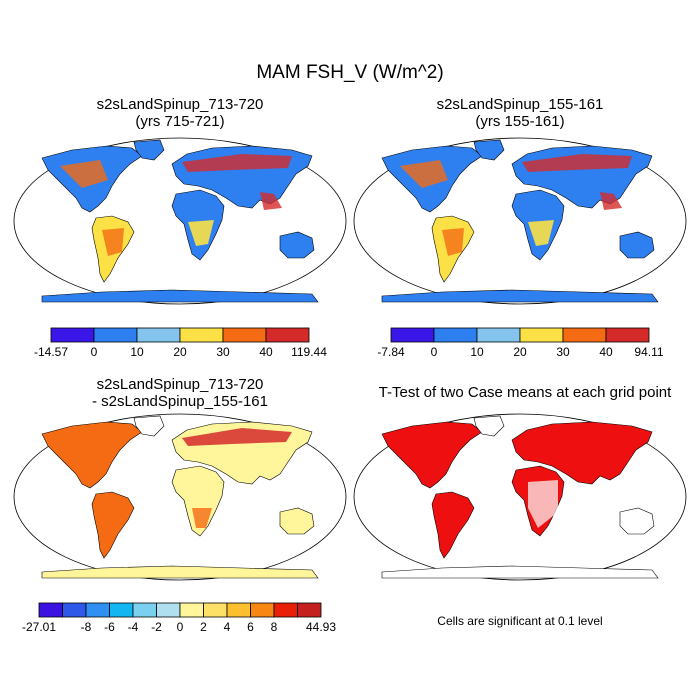 The height and width of the screenshot is (700, 700). What do you see at coordinates (274, 627) in the screenshot?
I see `colorbar-3-label-9: 8` at bounding box center [274, 627].